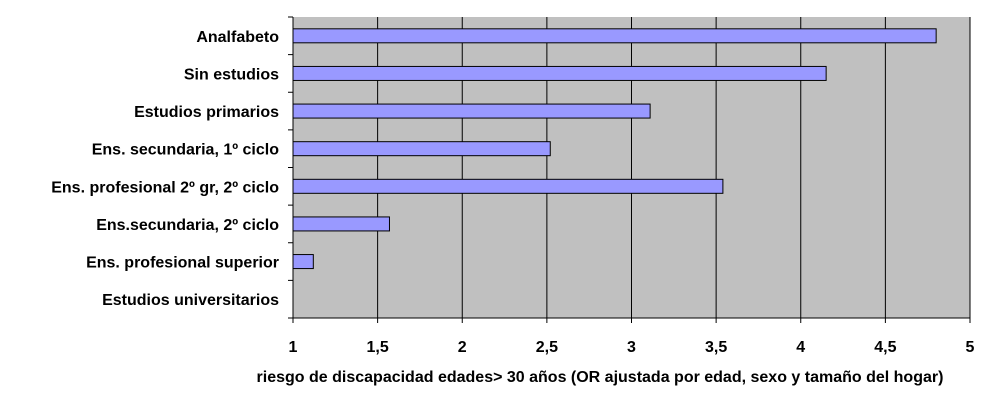 This screenshot has height=414, width=1002. Describe the element at coordinates (206, 112) in the screenshot. I see `category-label: Estudios primarios` at that location.